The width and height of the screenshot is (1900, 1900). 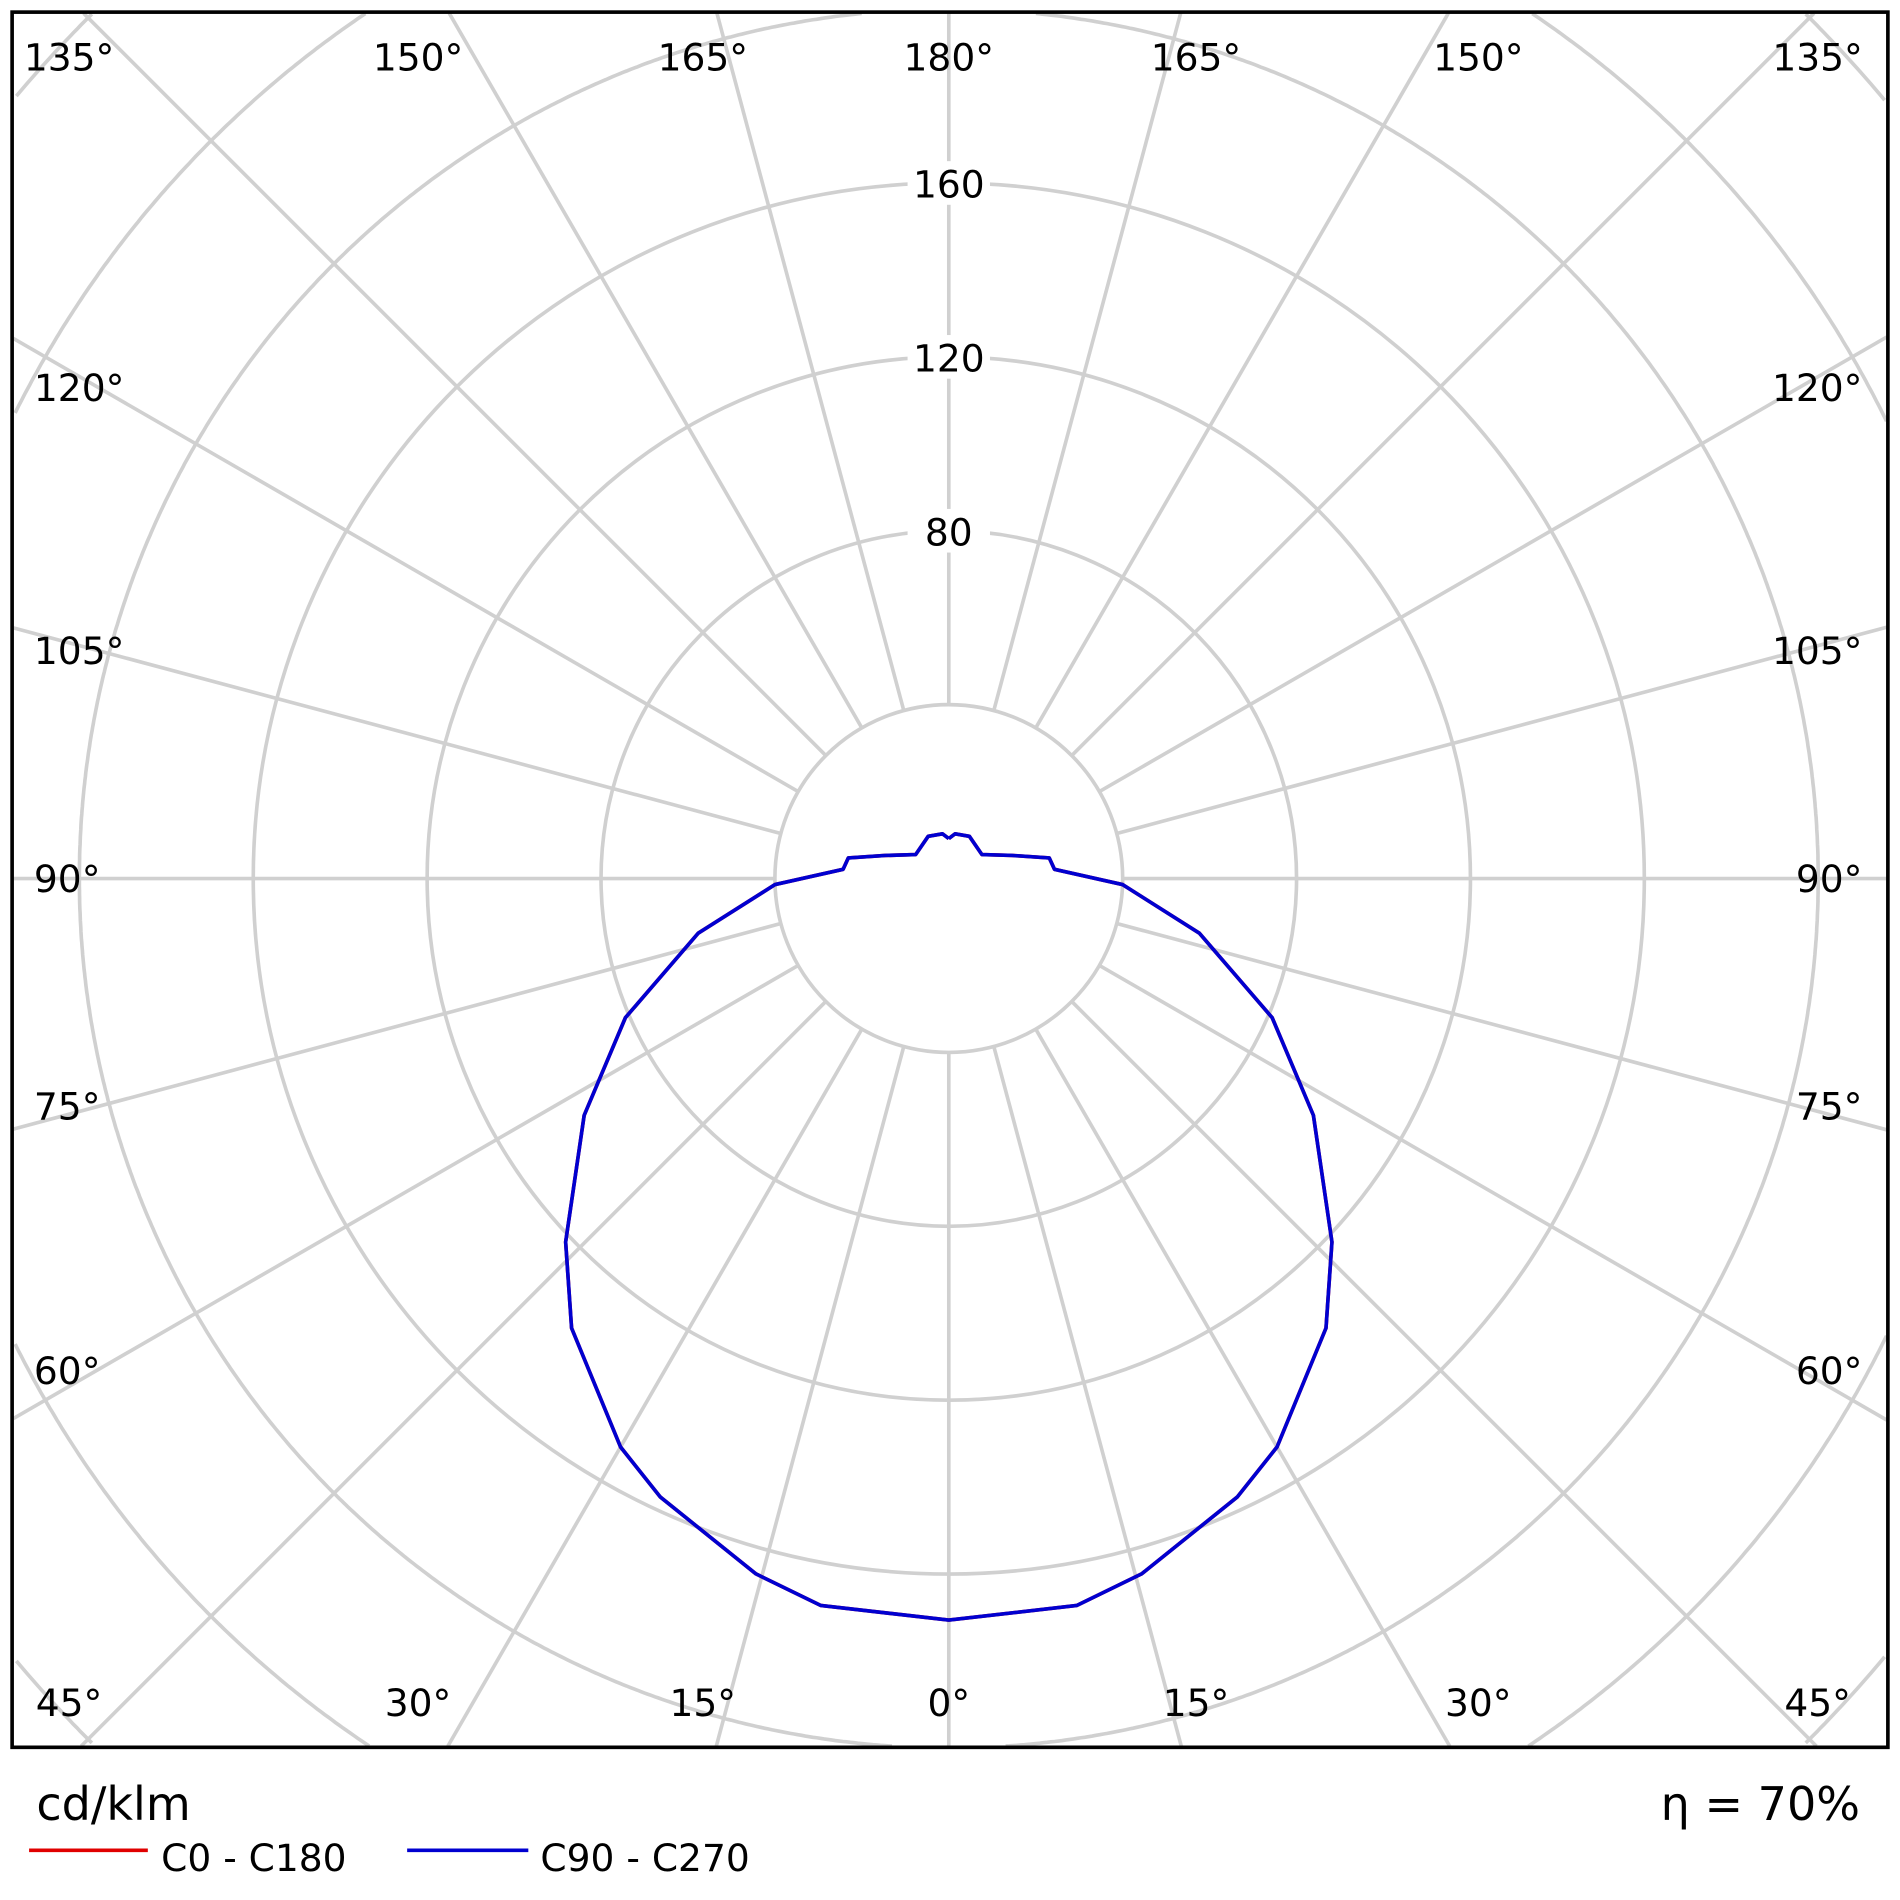 What do you see at coordinates (389, 1858) in the screenshot?
I see `legend: C0 - C180 C90 - C270` at bounding box center [389, 1858].